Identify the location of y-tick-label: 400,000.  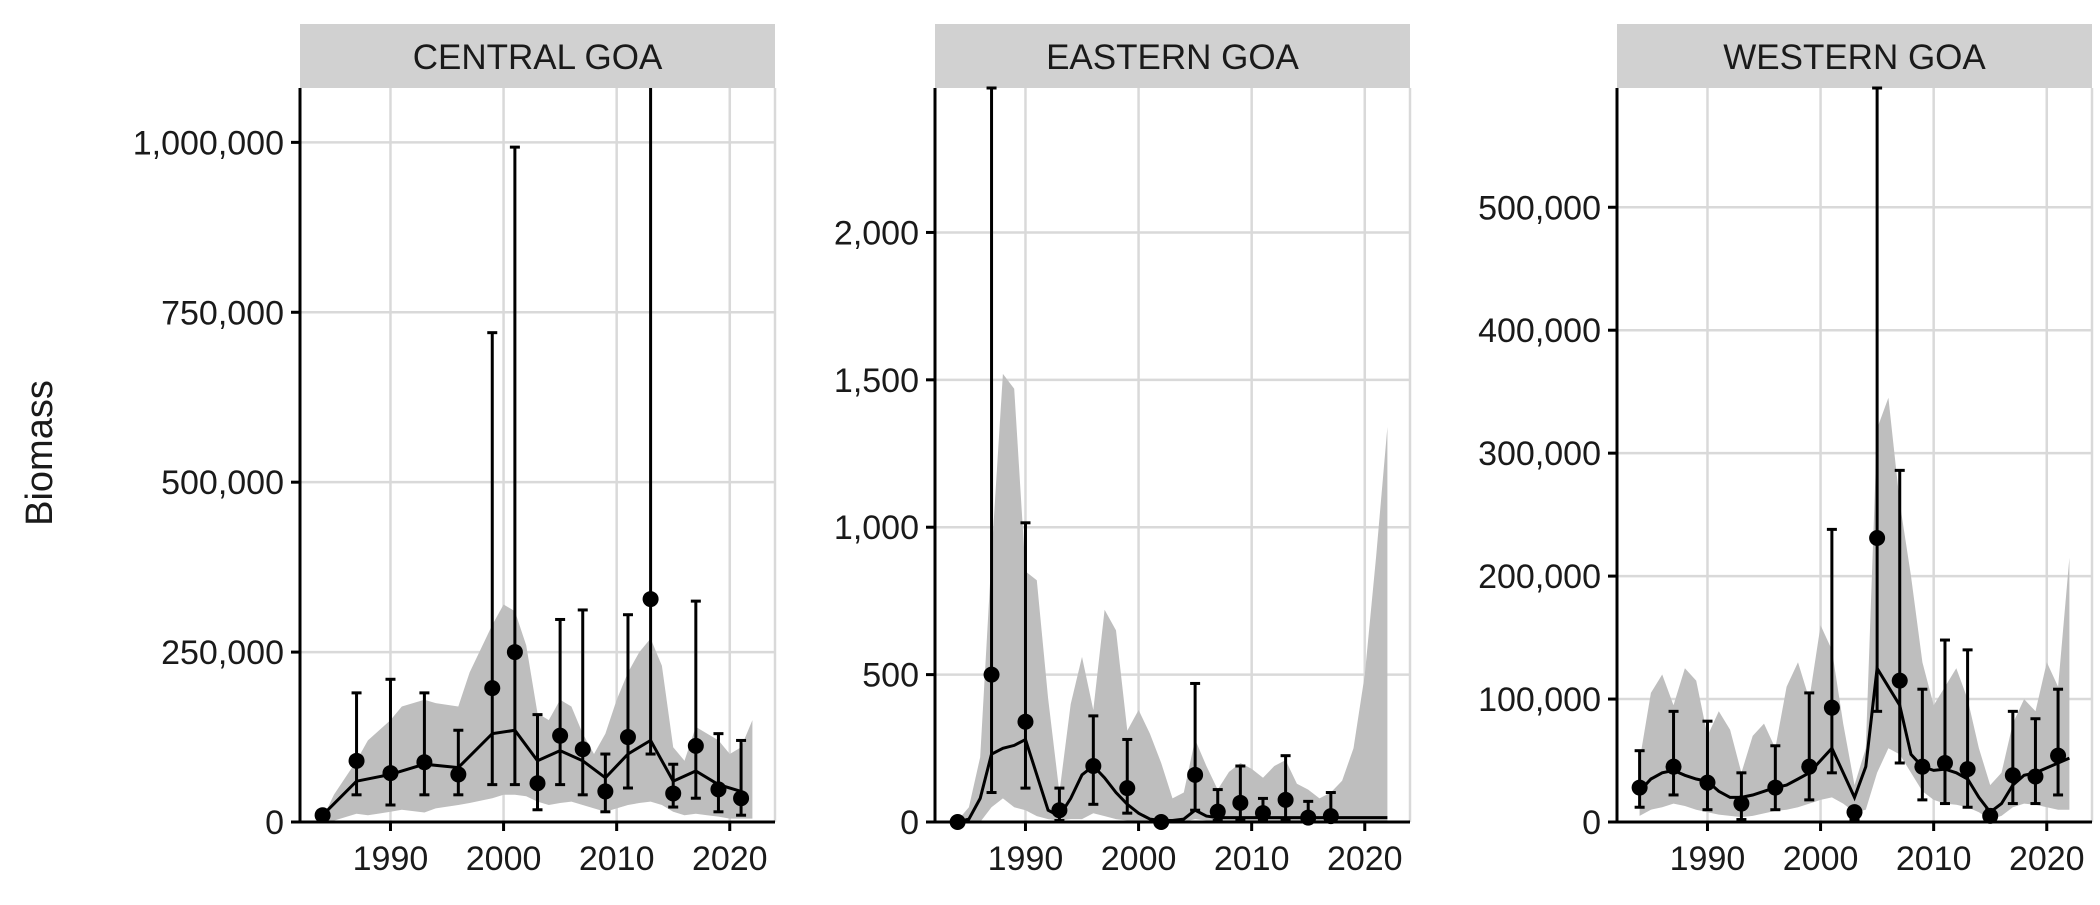
(1539, 331).